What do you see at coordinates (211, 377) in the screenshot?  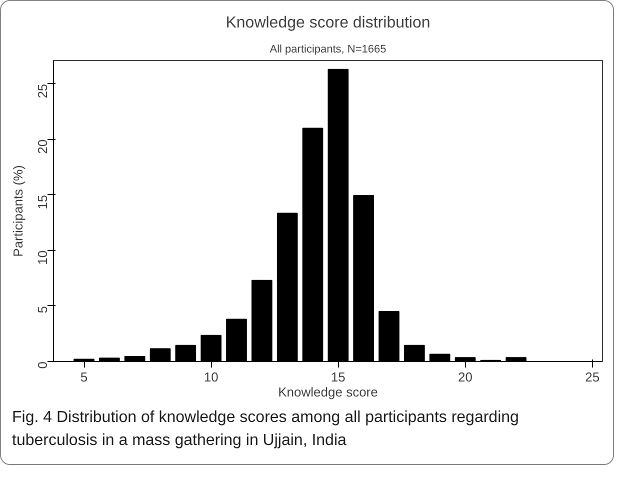 I see `x-tick-label: 10` at bounding box center [211, 377].